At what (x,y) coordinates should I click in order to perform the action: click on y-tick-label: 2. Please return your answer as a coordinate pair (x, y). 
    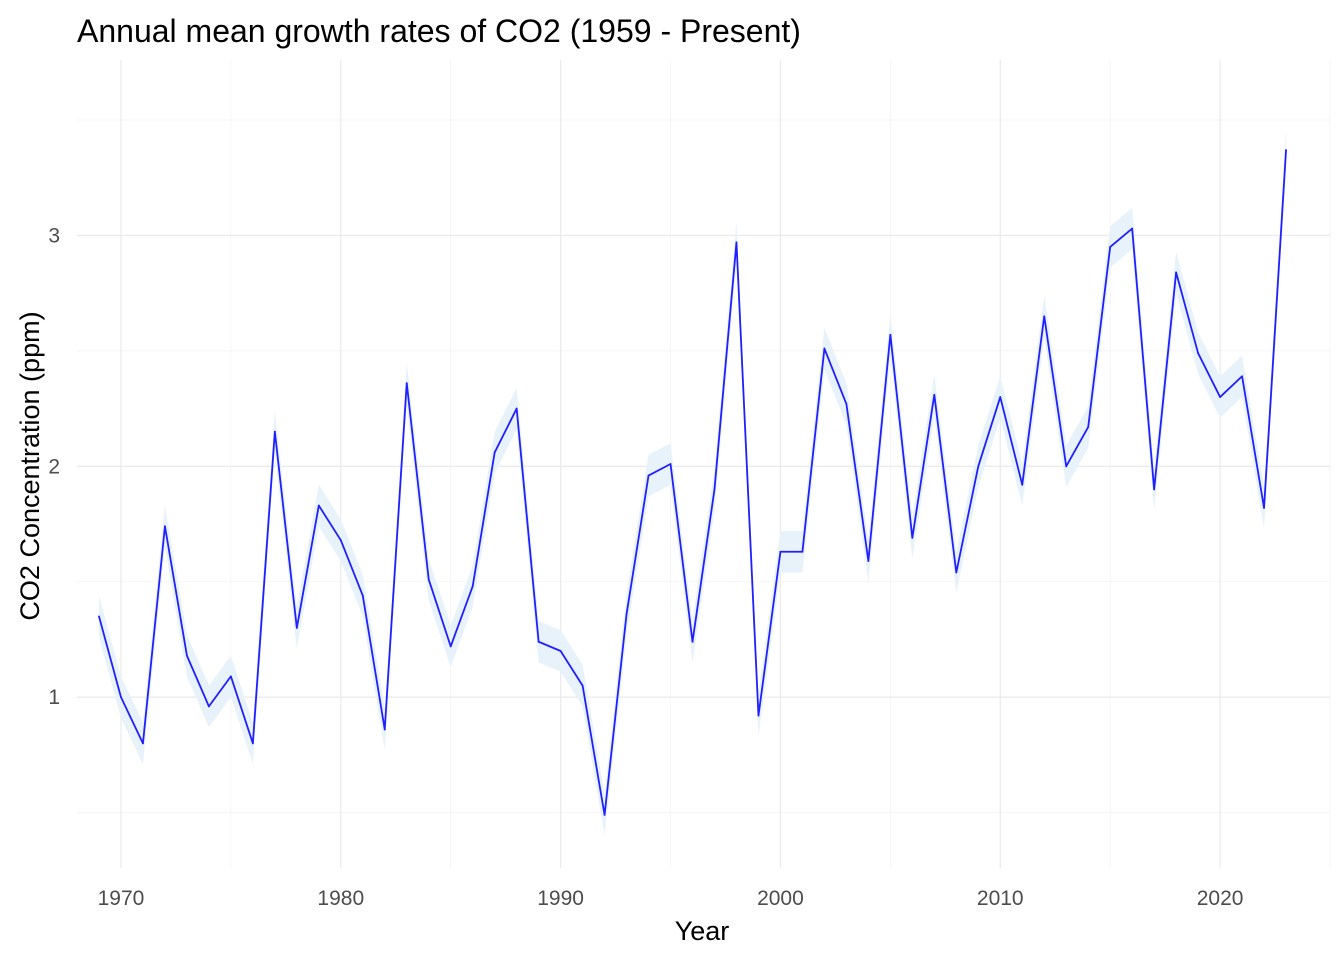
    Looking at the image, I should click on (54, 466).